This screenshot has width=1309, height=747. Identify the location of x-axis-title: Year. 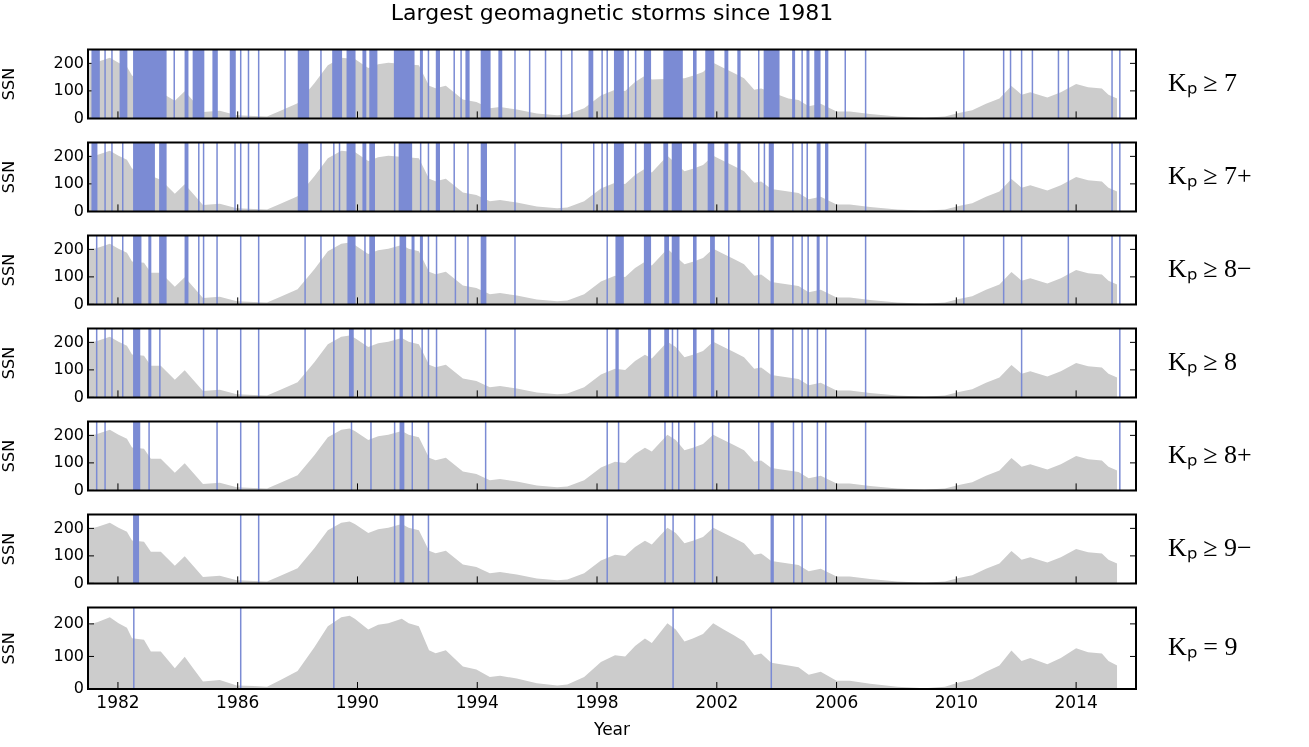
(611, 729).